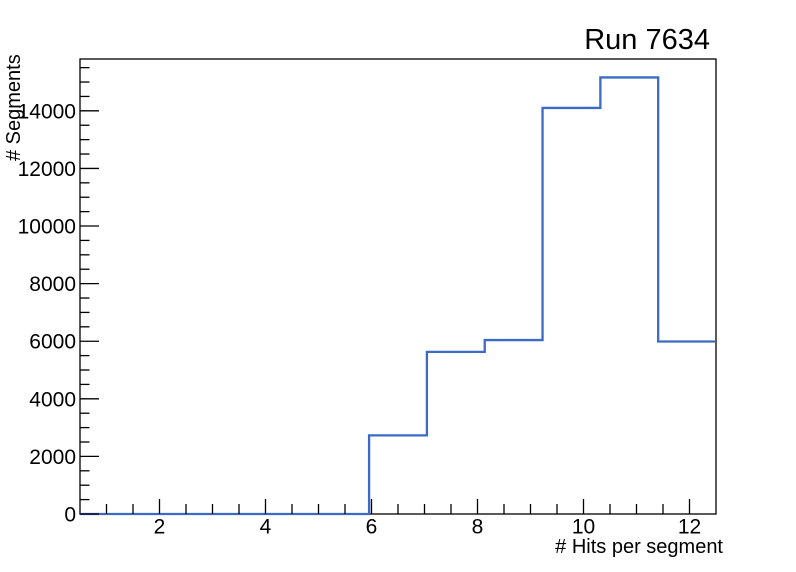 The width and height of the screenshot is (796, 572). I want to click on x-tick-label: 6, so click(372, 527).